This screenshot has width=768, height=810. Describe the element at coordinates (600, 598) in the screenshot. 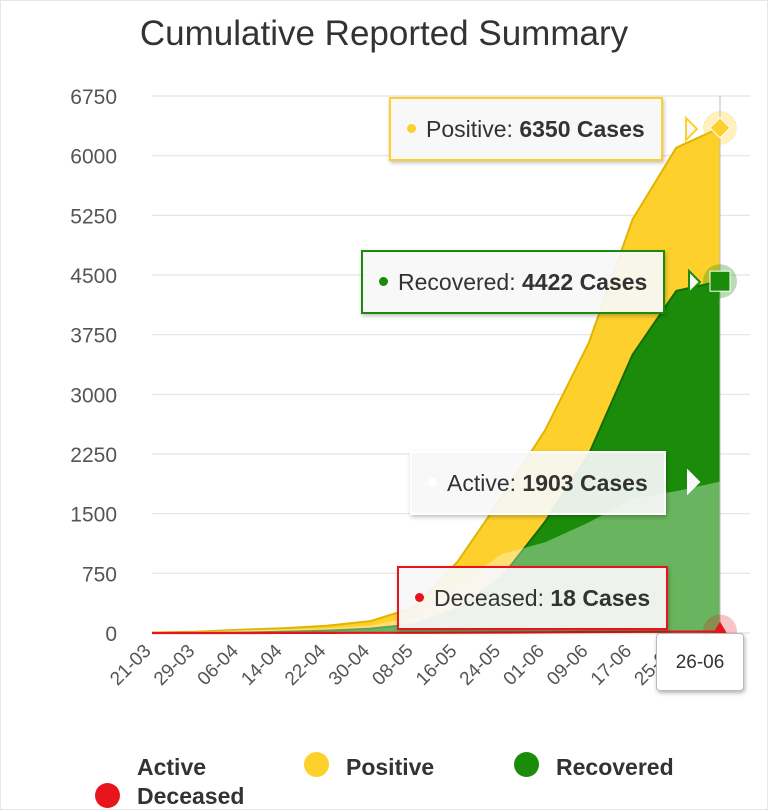

I see `tooltip-deceased-value: 18 Cases` at that location.